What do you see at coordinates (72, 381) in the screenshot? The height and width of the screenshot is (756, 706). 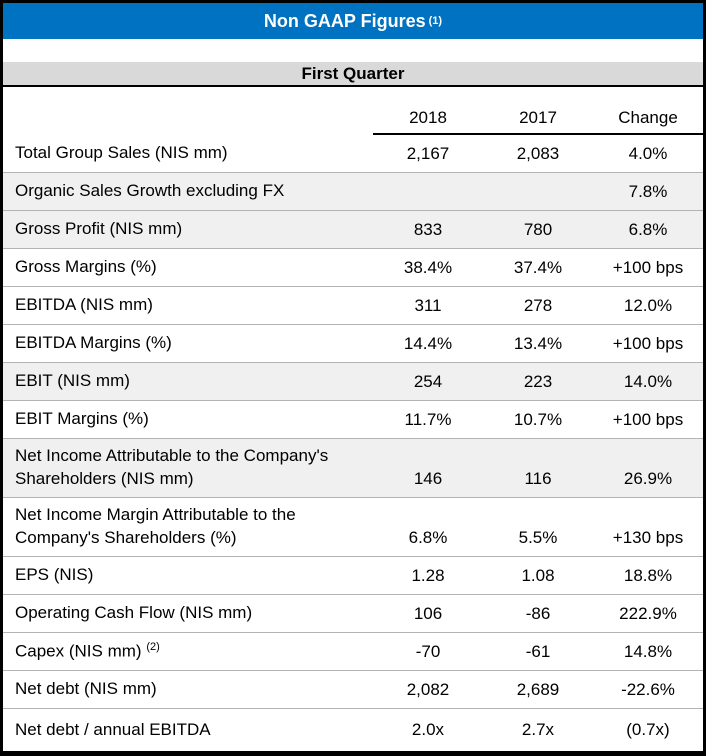 I see `row-label: EBIT (NIS mm)` at bounding box center [72, 381].